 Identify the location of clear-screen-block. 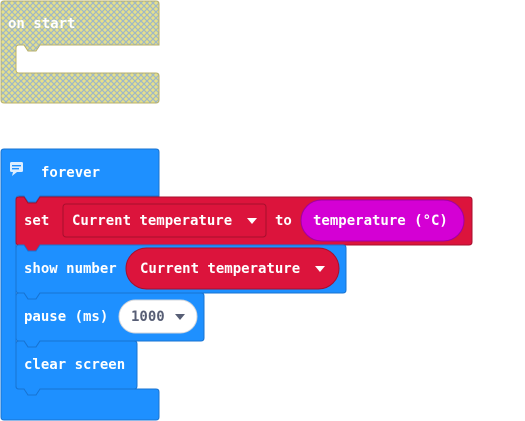
(76, 368).